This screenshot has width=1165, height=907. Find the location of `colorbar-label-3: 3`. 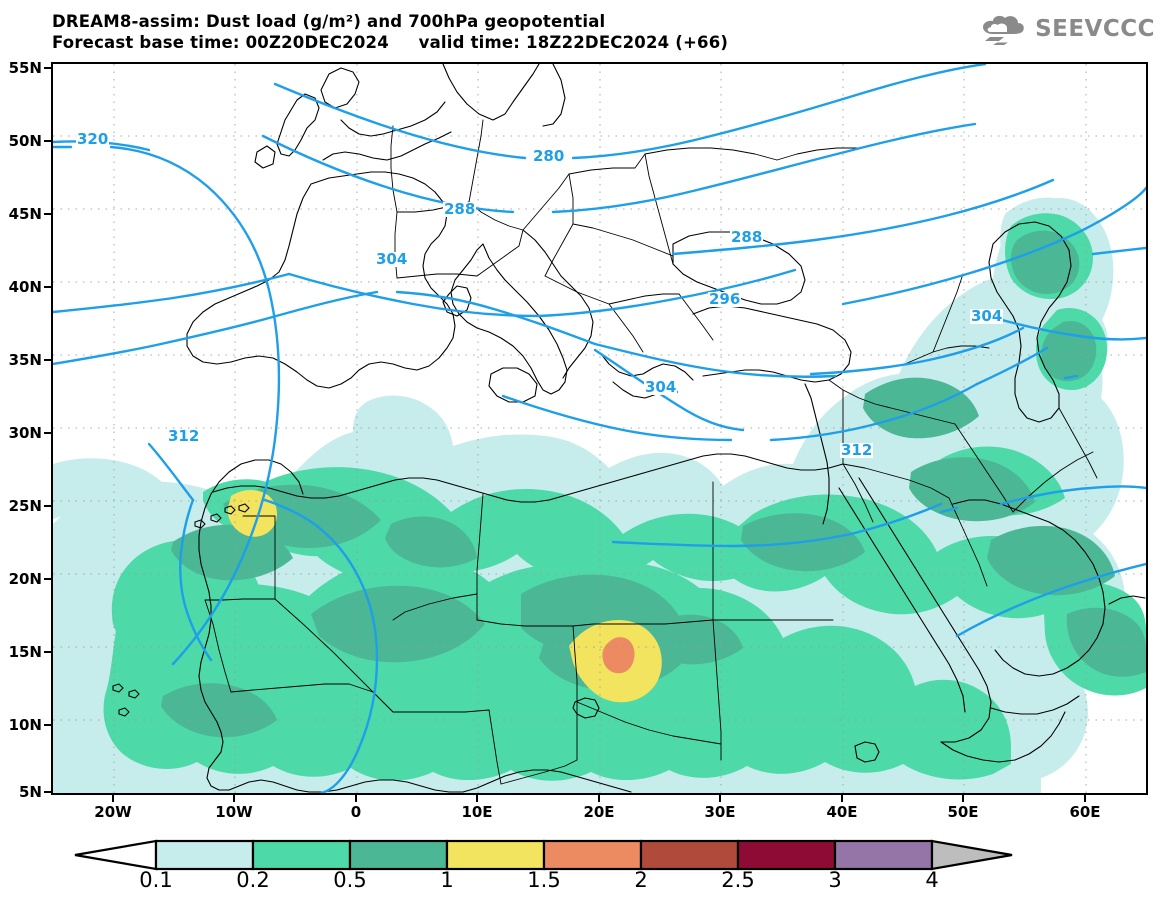

colorbar-label-3: 3 is located at coordinates (835, 880).